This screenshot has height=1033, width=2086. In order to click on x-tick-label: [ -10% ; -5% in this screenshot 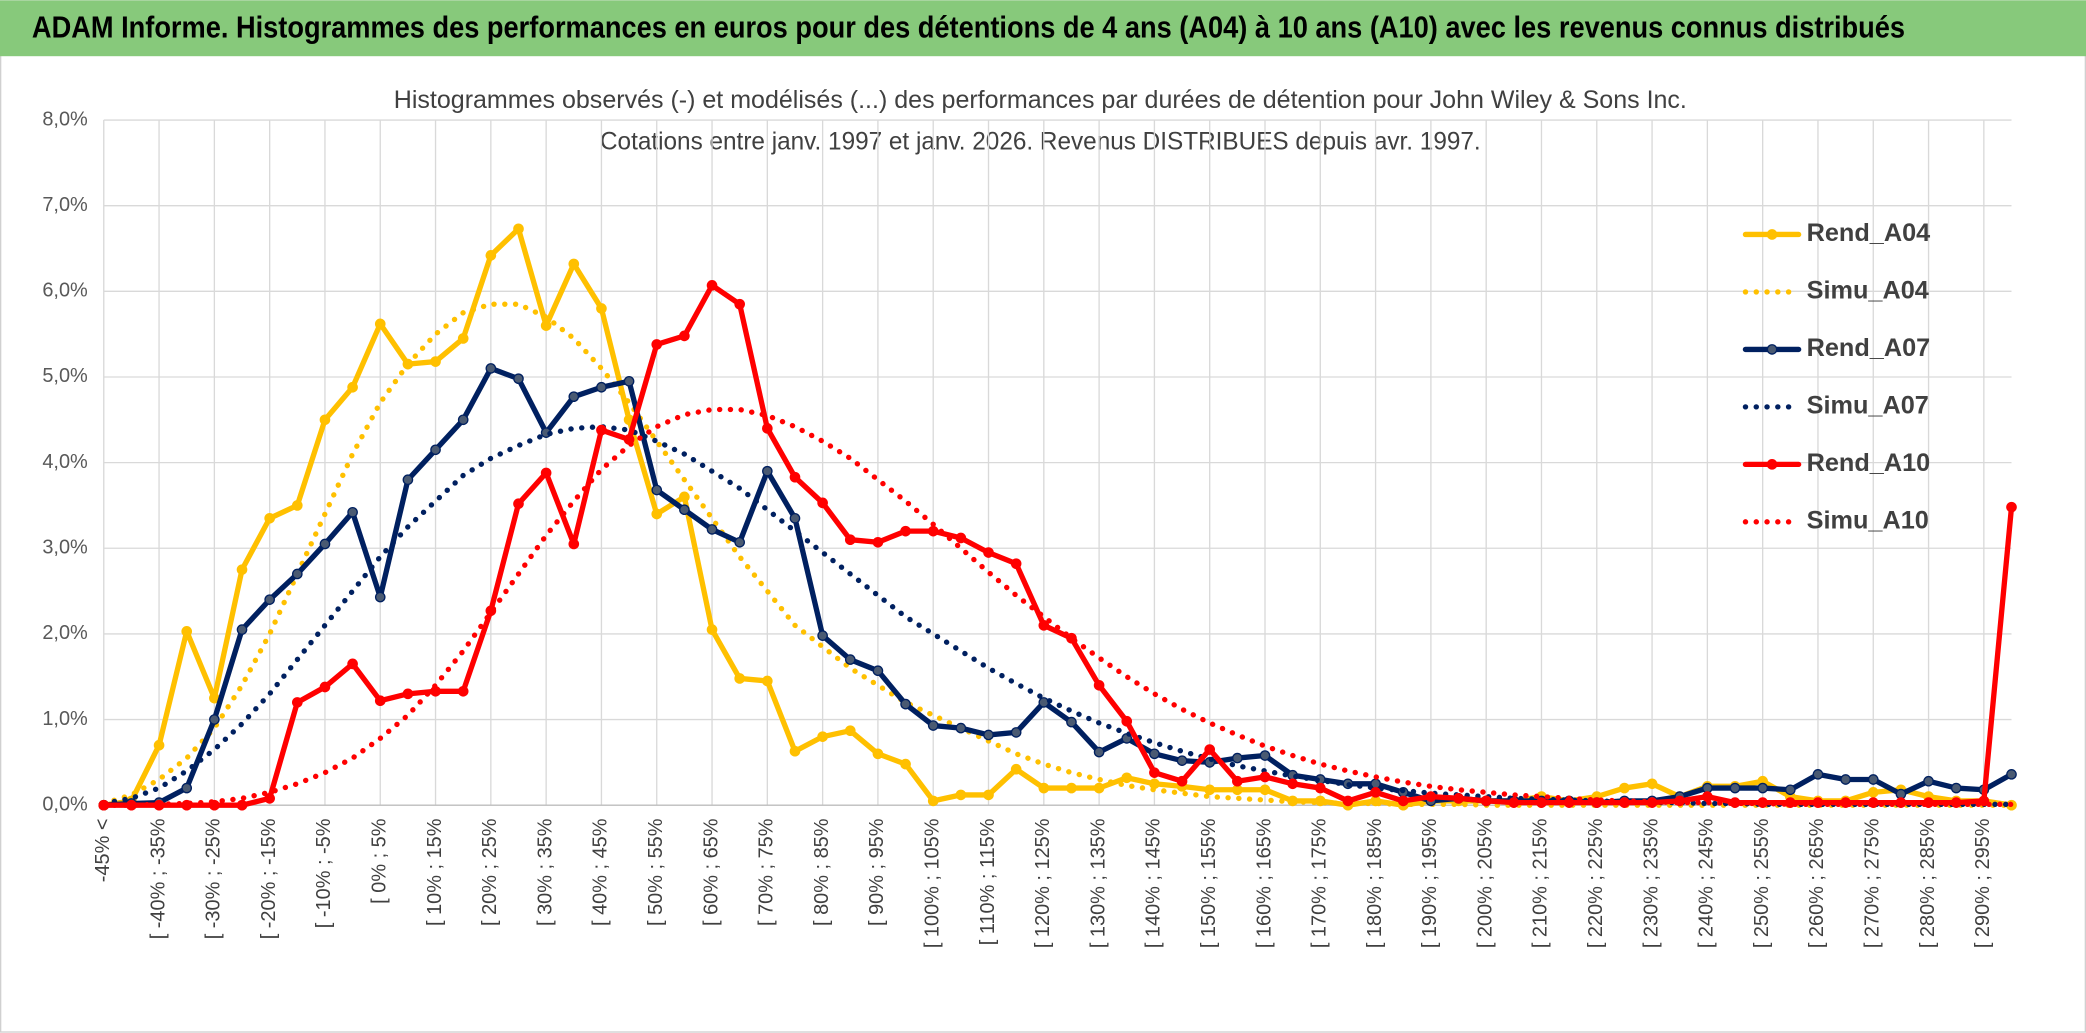, I will do `click(324, 873)`.